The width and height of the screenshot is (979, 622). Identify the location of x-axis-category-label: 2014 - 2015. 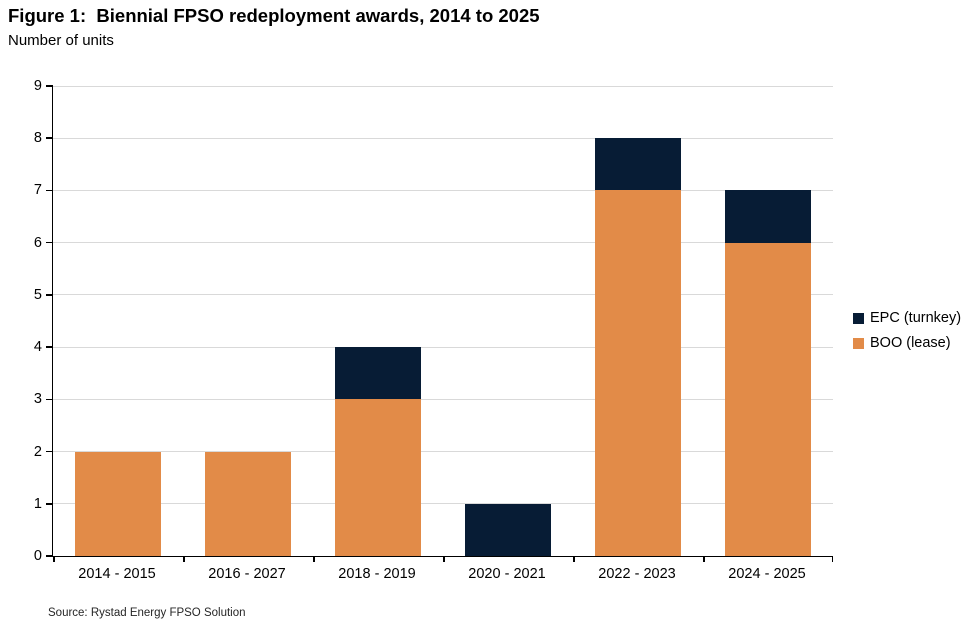
(117, 574).